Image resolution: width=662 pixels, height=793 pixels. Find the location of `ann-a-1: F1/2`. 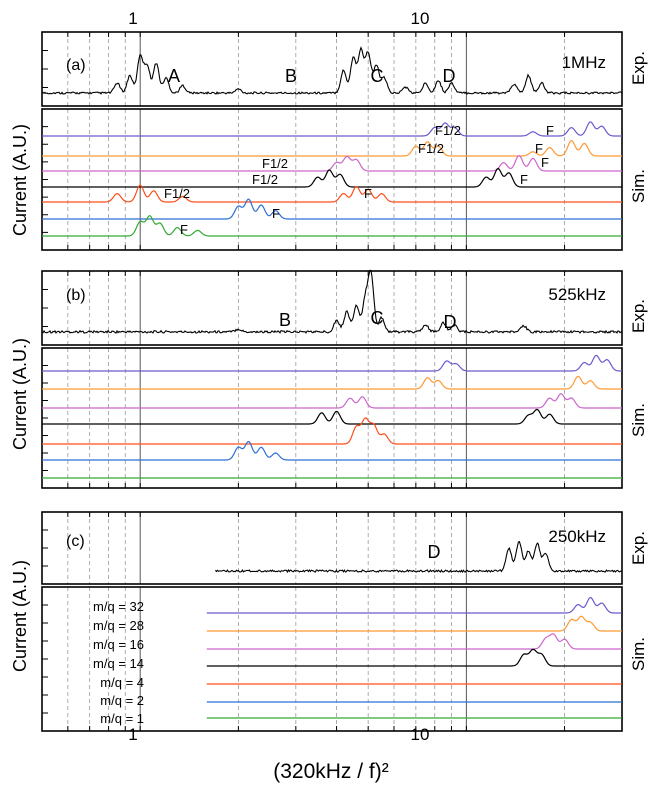

ann-a-1: F1/2 is located at coordinates (448, 130).